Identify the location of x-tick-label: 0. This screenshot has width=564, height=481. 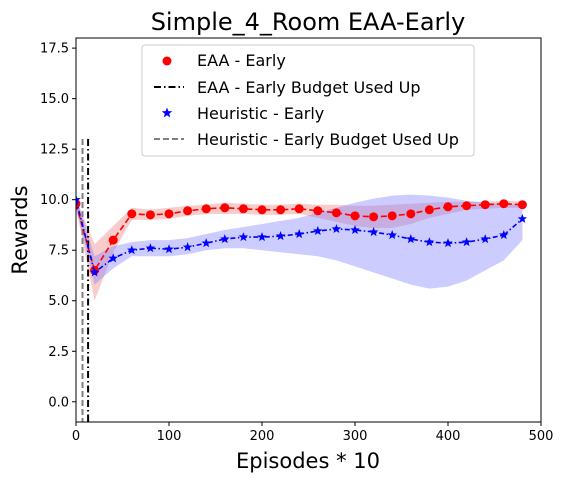
(76, 436).